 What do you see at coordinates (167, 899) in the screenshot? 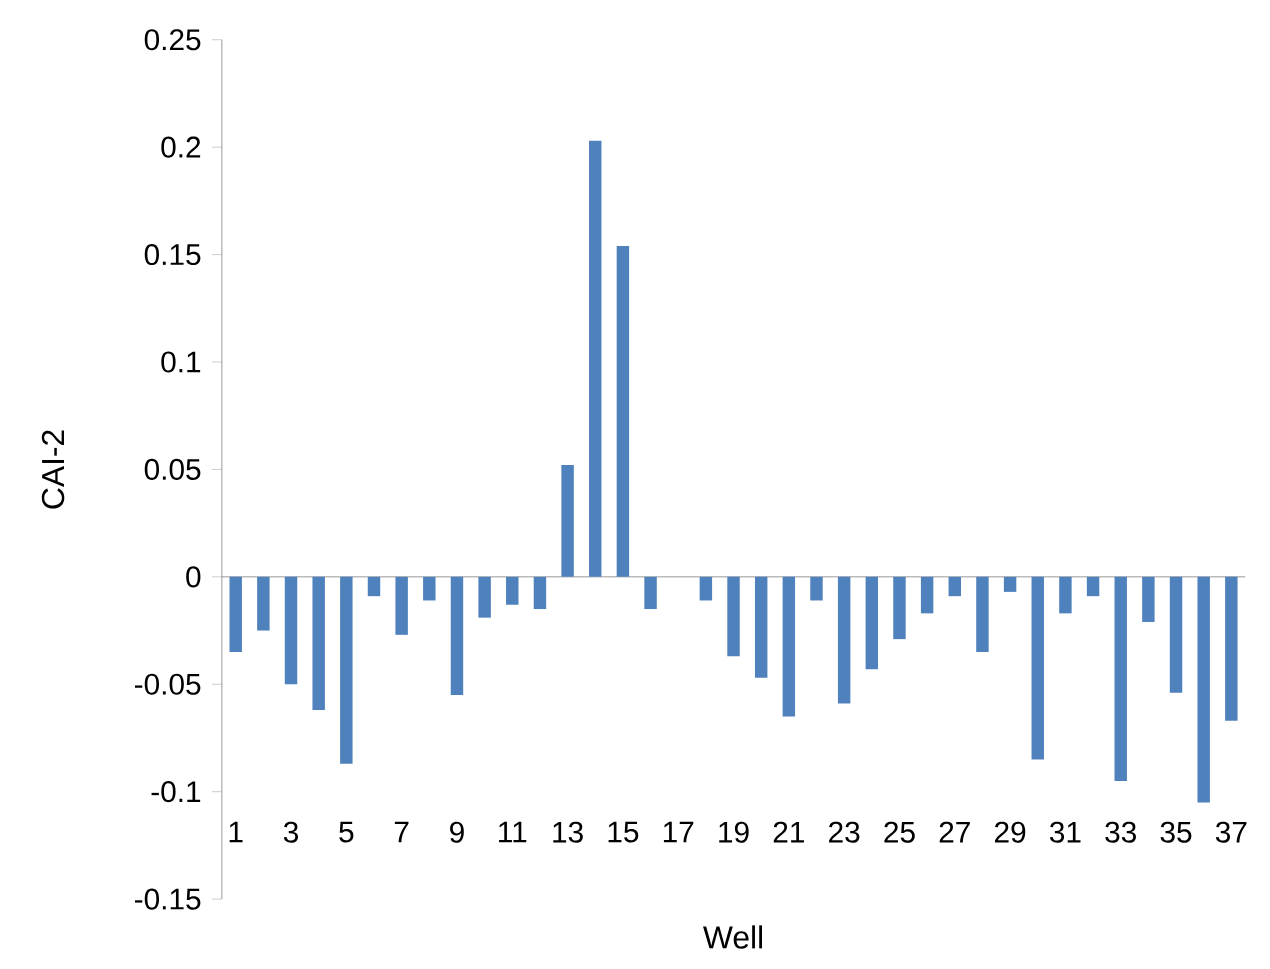
I see `y-tick-label: -0.15` at bounding box center [167, 899].